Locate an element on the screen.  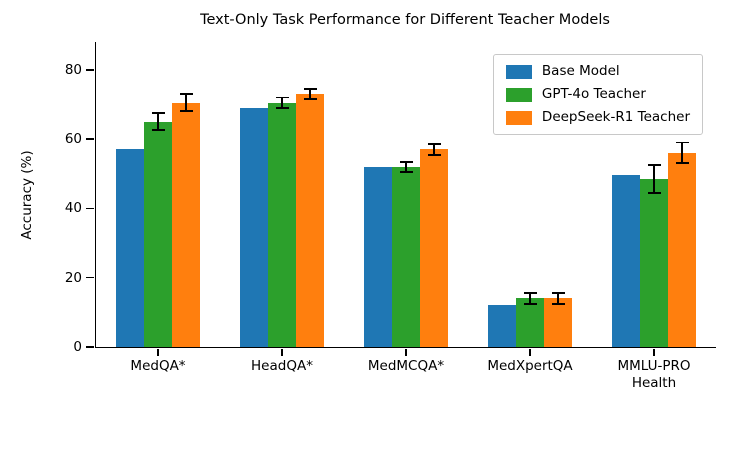
error-bar-deepseek-r1-teacher-headqa is located at coordinates (310, 94).